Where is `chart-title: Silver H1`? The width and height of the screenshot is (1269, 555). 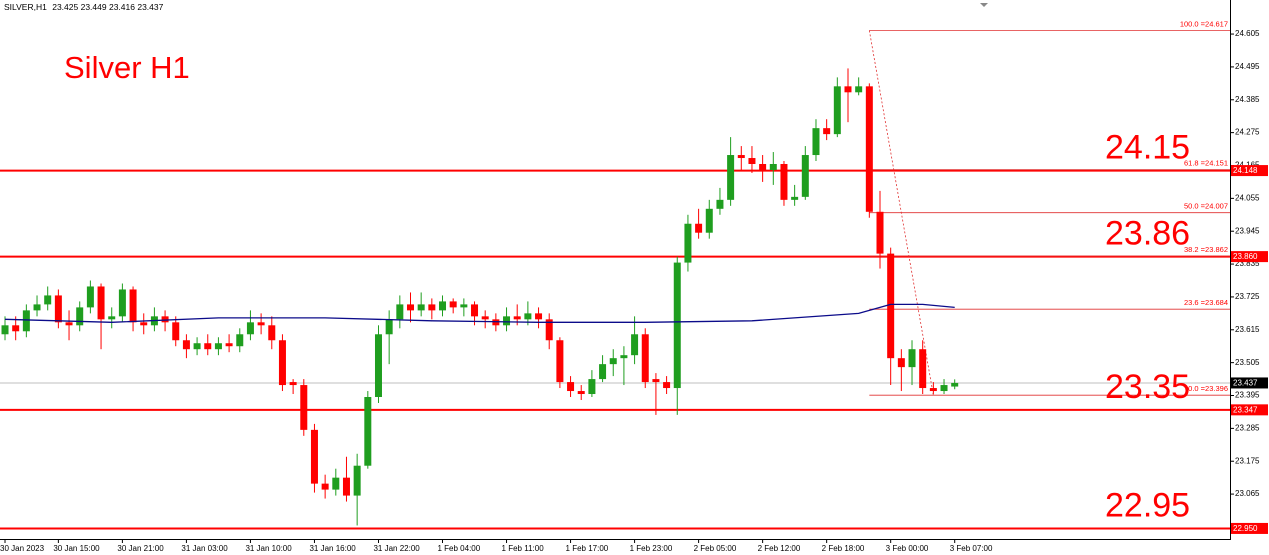
chart-title: Silver H1 is located at coordinates (127, 67).